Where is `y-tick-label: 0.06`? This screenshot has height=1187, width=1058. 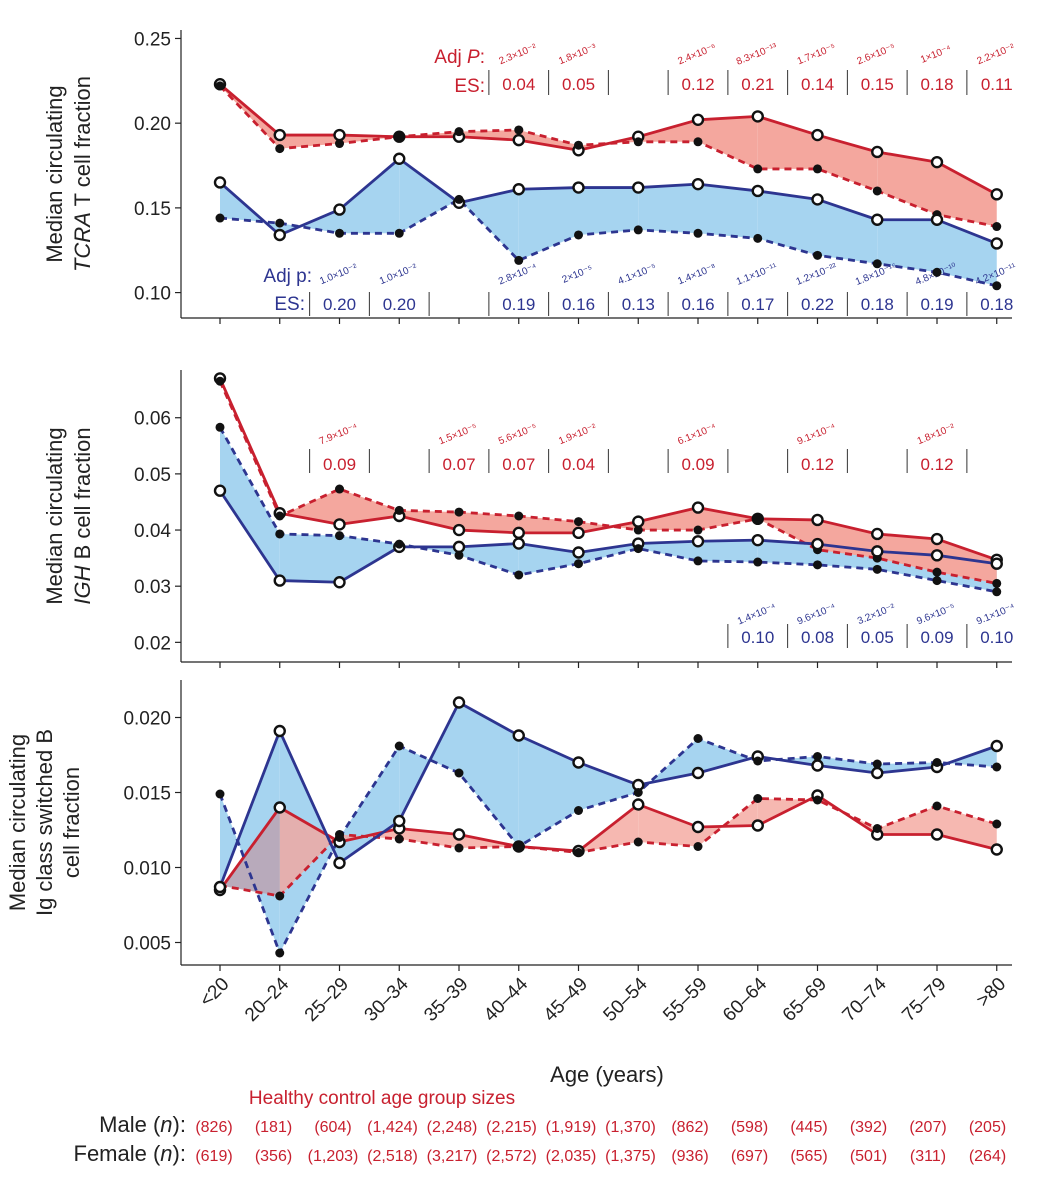 y-tick-label: 0.06 is located at coordinates (152, 419).